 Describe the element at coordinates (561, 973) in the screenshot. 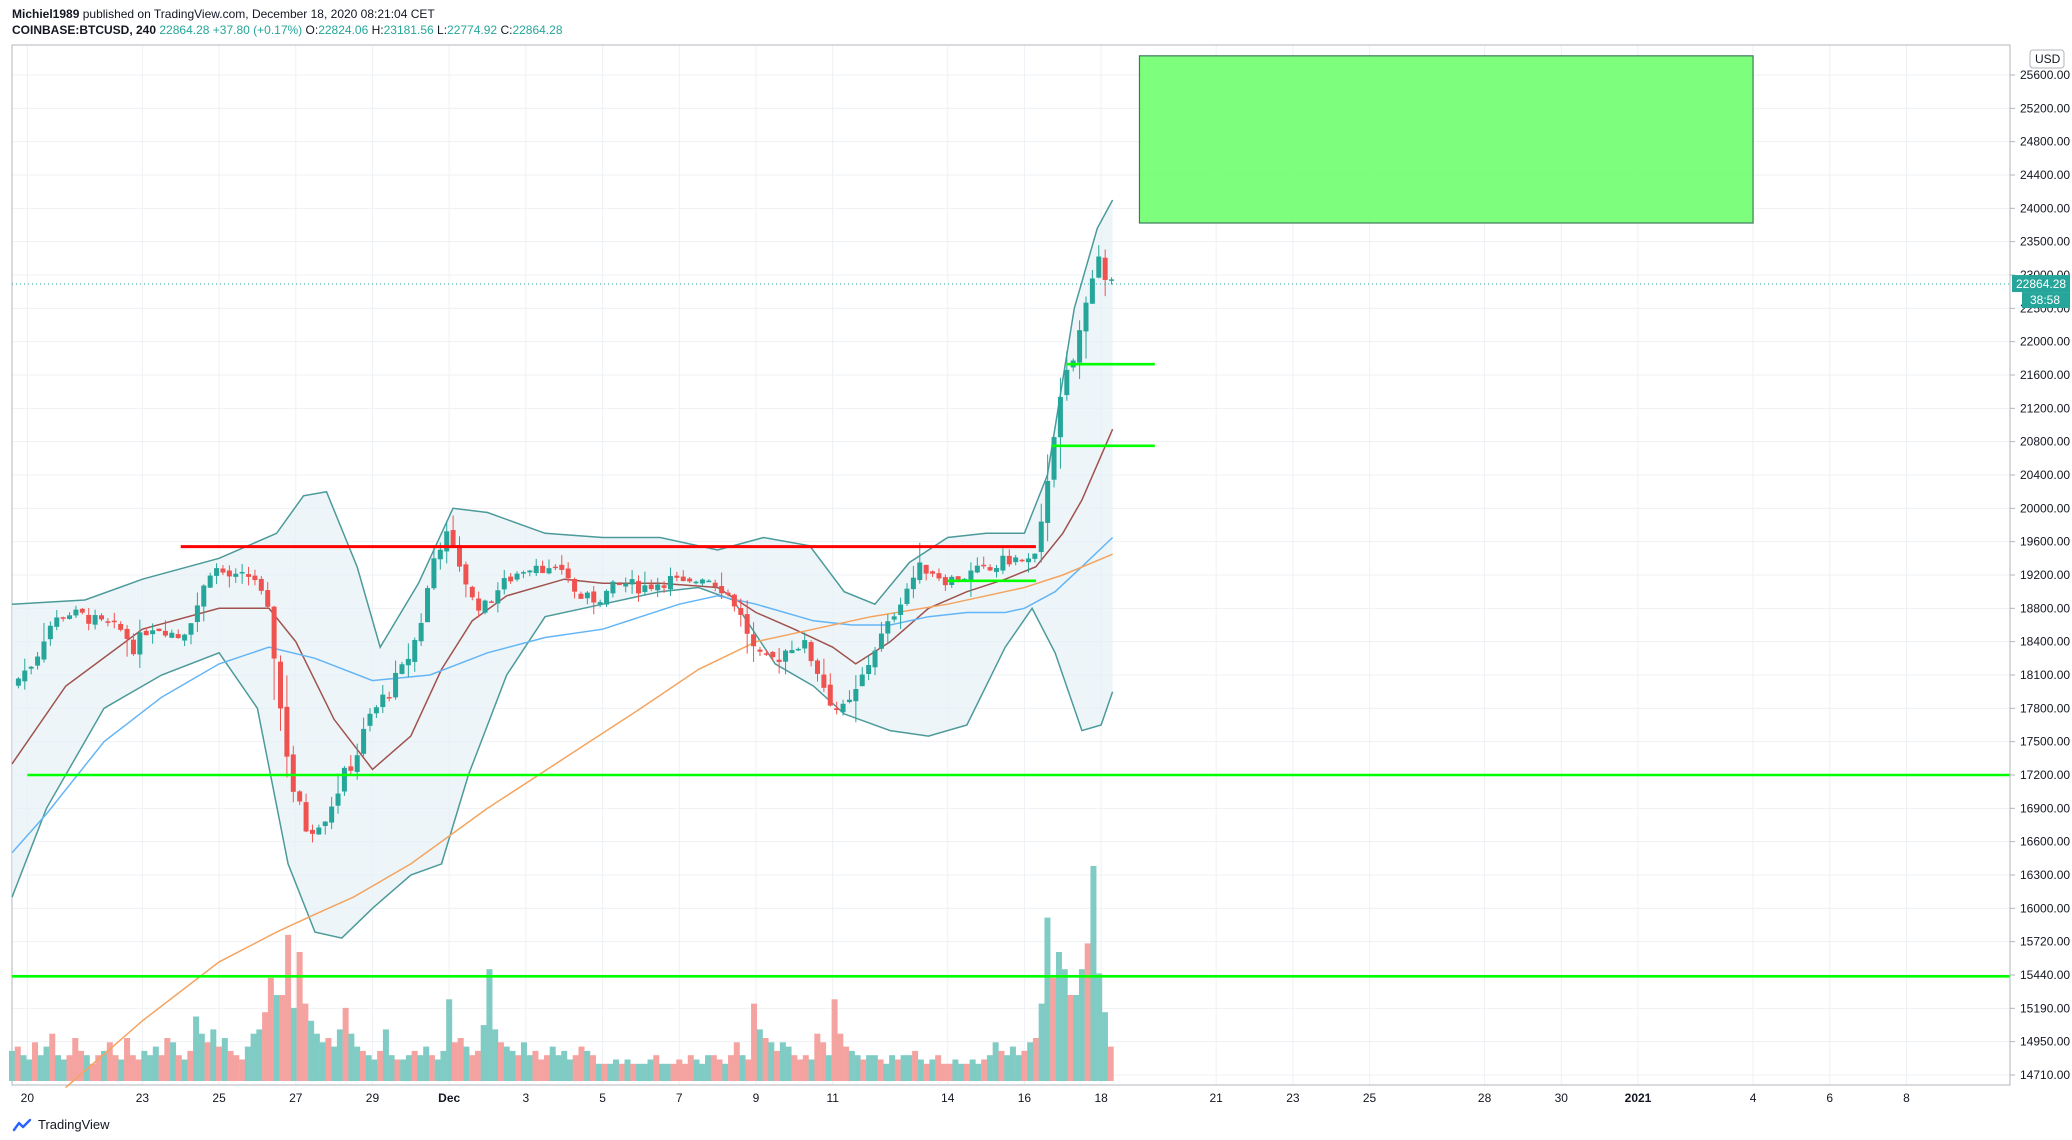

I see `volume-bars` at that location.